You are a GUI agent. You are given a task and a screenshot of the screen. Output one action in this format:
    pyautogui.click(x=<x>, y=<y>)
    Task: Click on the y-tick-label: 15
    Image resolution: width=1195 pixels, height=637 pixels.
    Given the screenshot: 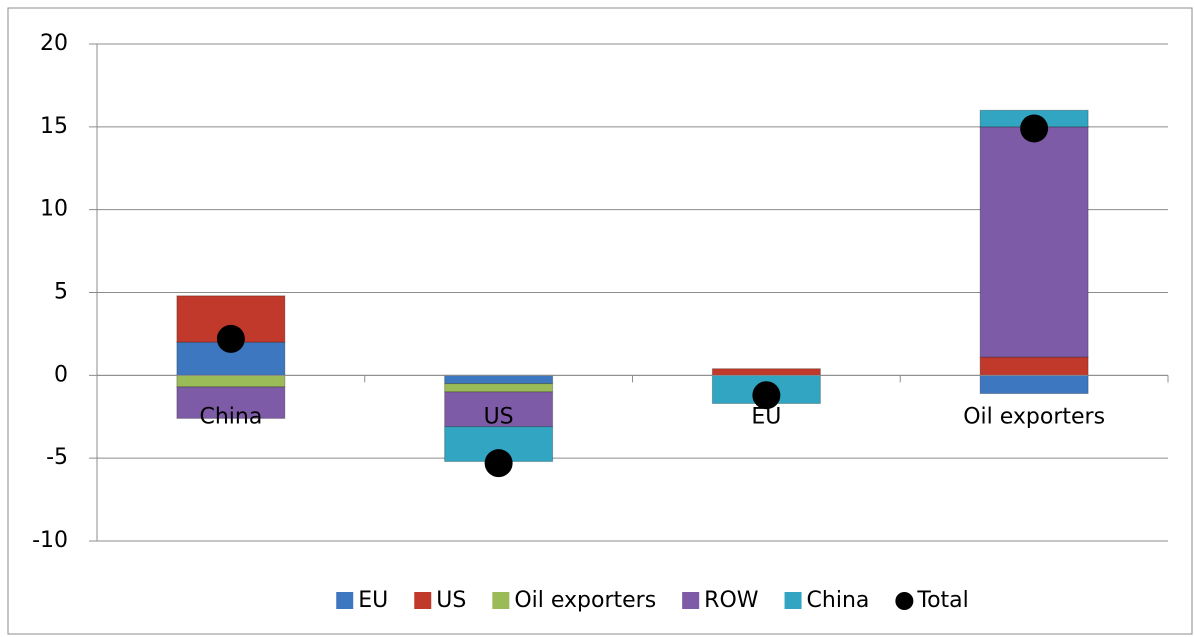 What is the action you would take?
    pyautogui.click(x=54, y=126)
    